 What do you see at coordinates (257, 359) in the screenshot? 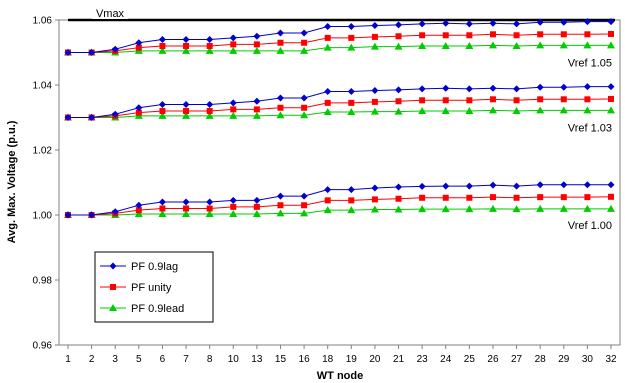
I see `x-tick-label: 13` at bounding box center [257, 359].